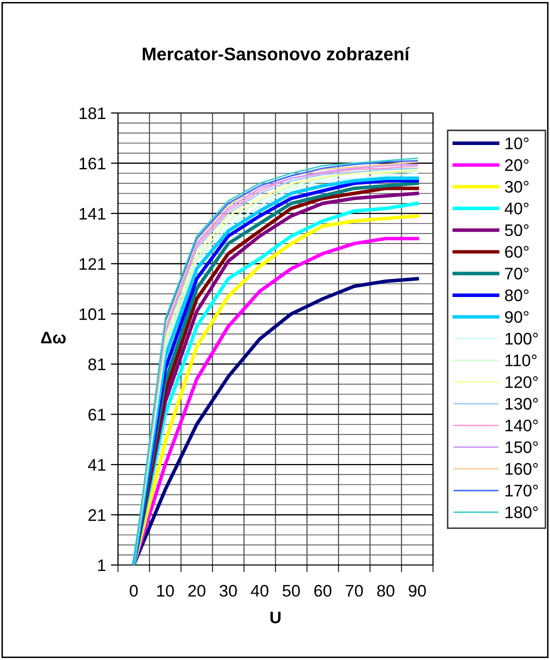 This screenshot has height=660, width=550. I want to click on x-tick-label: 30, so click(228, 590).